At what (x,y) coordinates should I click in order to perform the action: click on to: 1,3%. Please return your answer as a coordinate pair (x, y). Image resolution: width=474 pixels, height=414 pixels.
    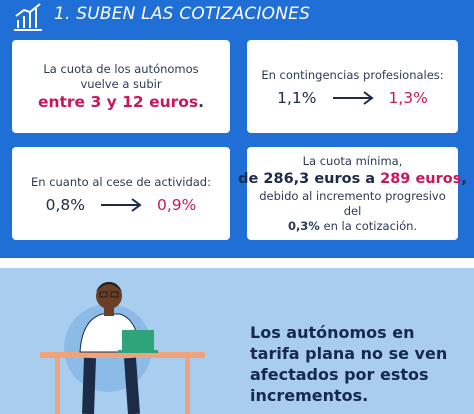
    Looking at the image, I should click on (408, 97).